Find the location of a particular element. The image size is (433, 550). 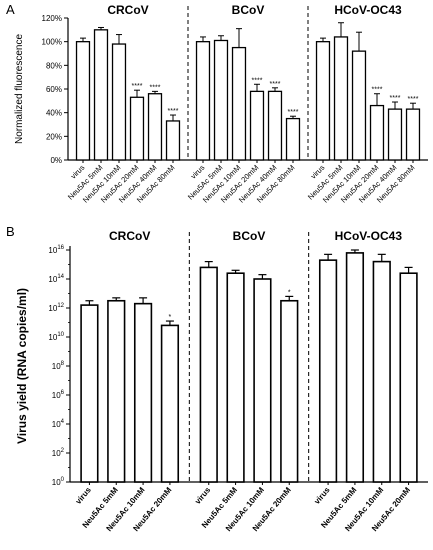

y-tick-label: 10⁸ is located at coordinates (58, 366).